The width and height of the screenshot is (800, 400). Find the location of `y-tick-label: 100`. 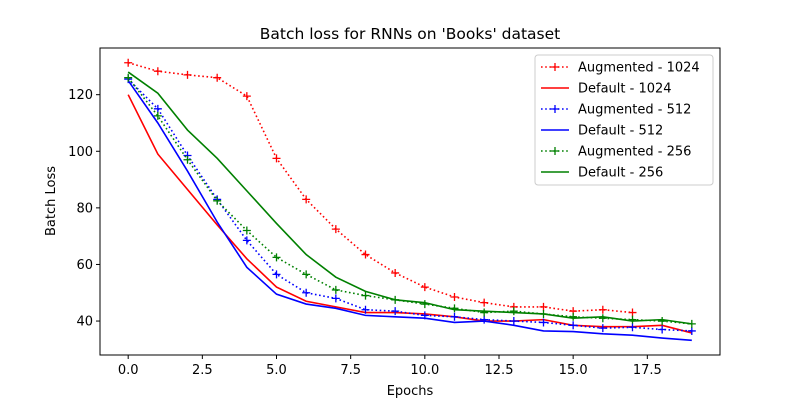

y-tick-label: 100 is located at coordinates (80, 152).